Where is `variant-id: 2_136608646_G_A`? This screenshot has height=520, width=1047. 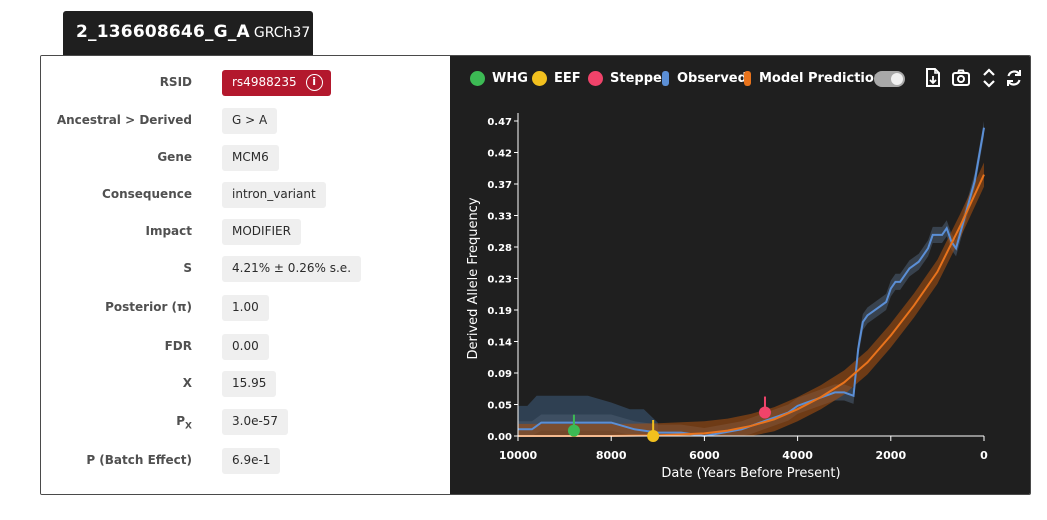 variant-id: 2_136608646_G_A is located at coordinates (163, 32).